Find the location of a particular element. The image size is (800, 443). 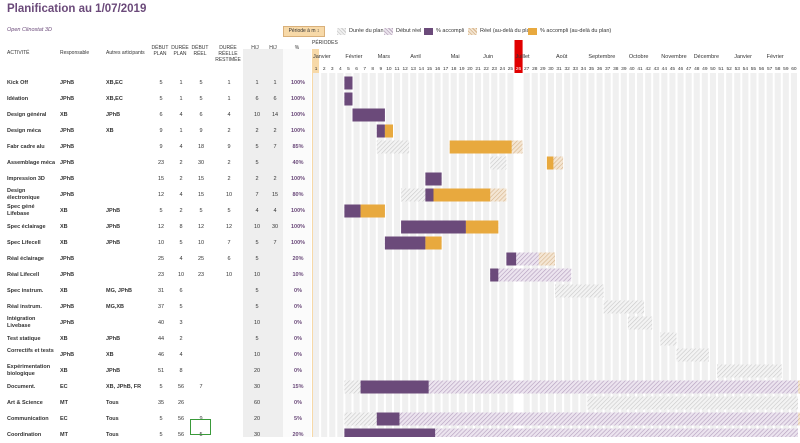

month-label: Octobre is located at coordinates (639, 57).